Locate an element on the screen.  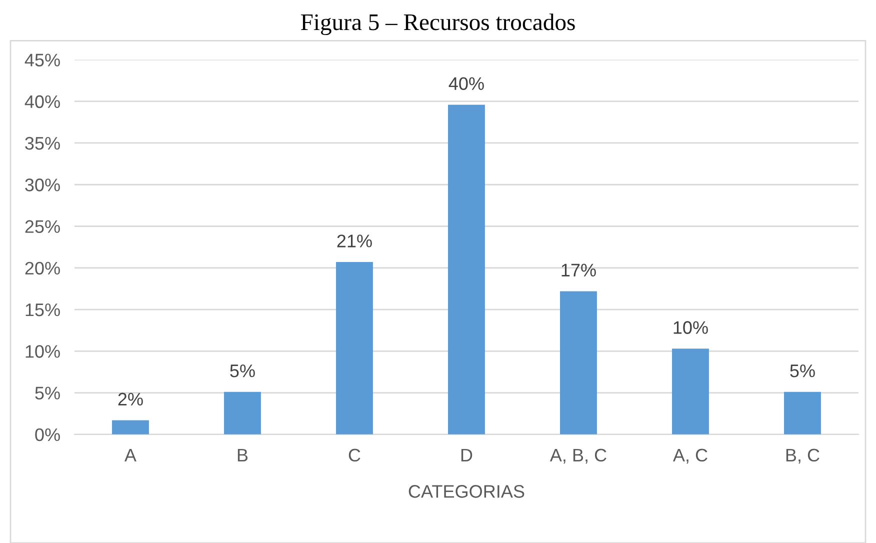
y-tick-label: 30% is located at coordinates (42, 185).